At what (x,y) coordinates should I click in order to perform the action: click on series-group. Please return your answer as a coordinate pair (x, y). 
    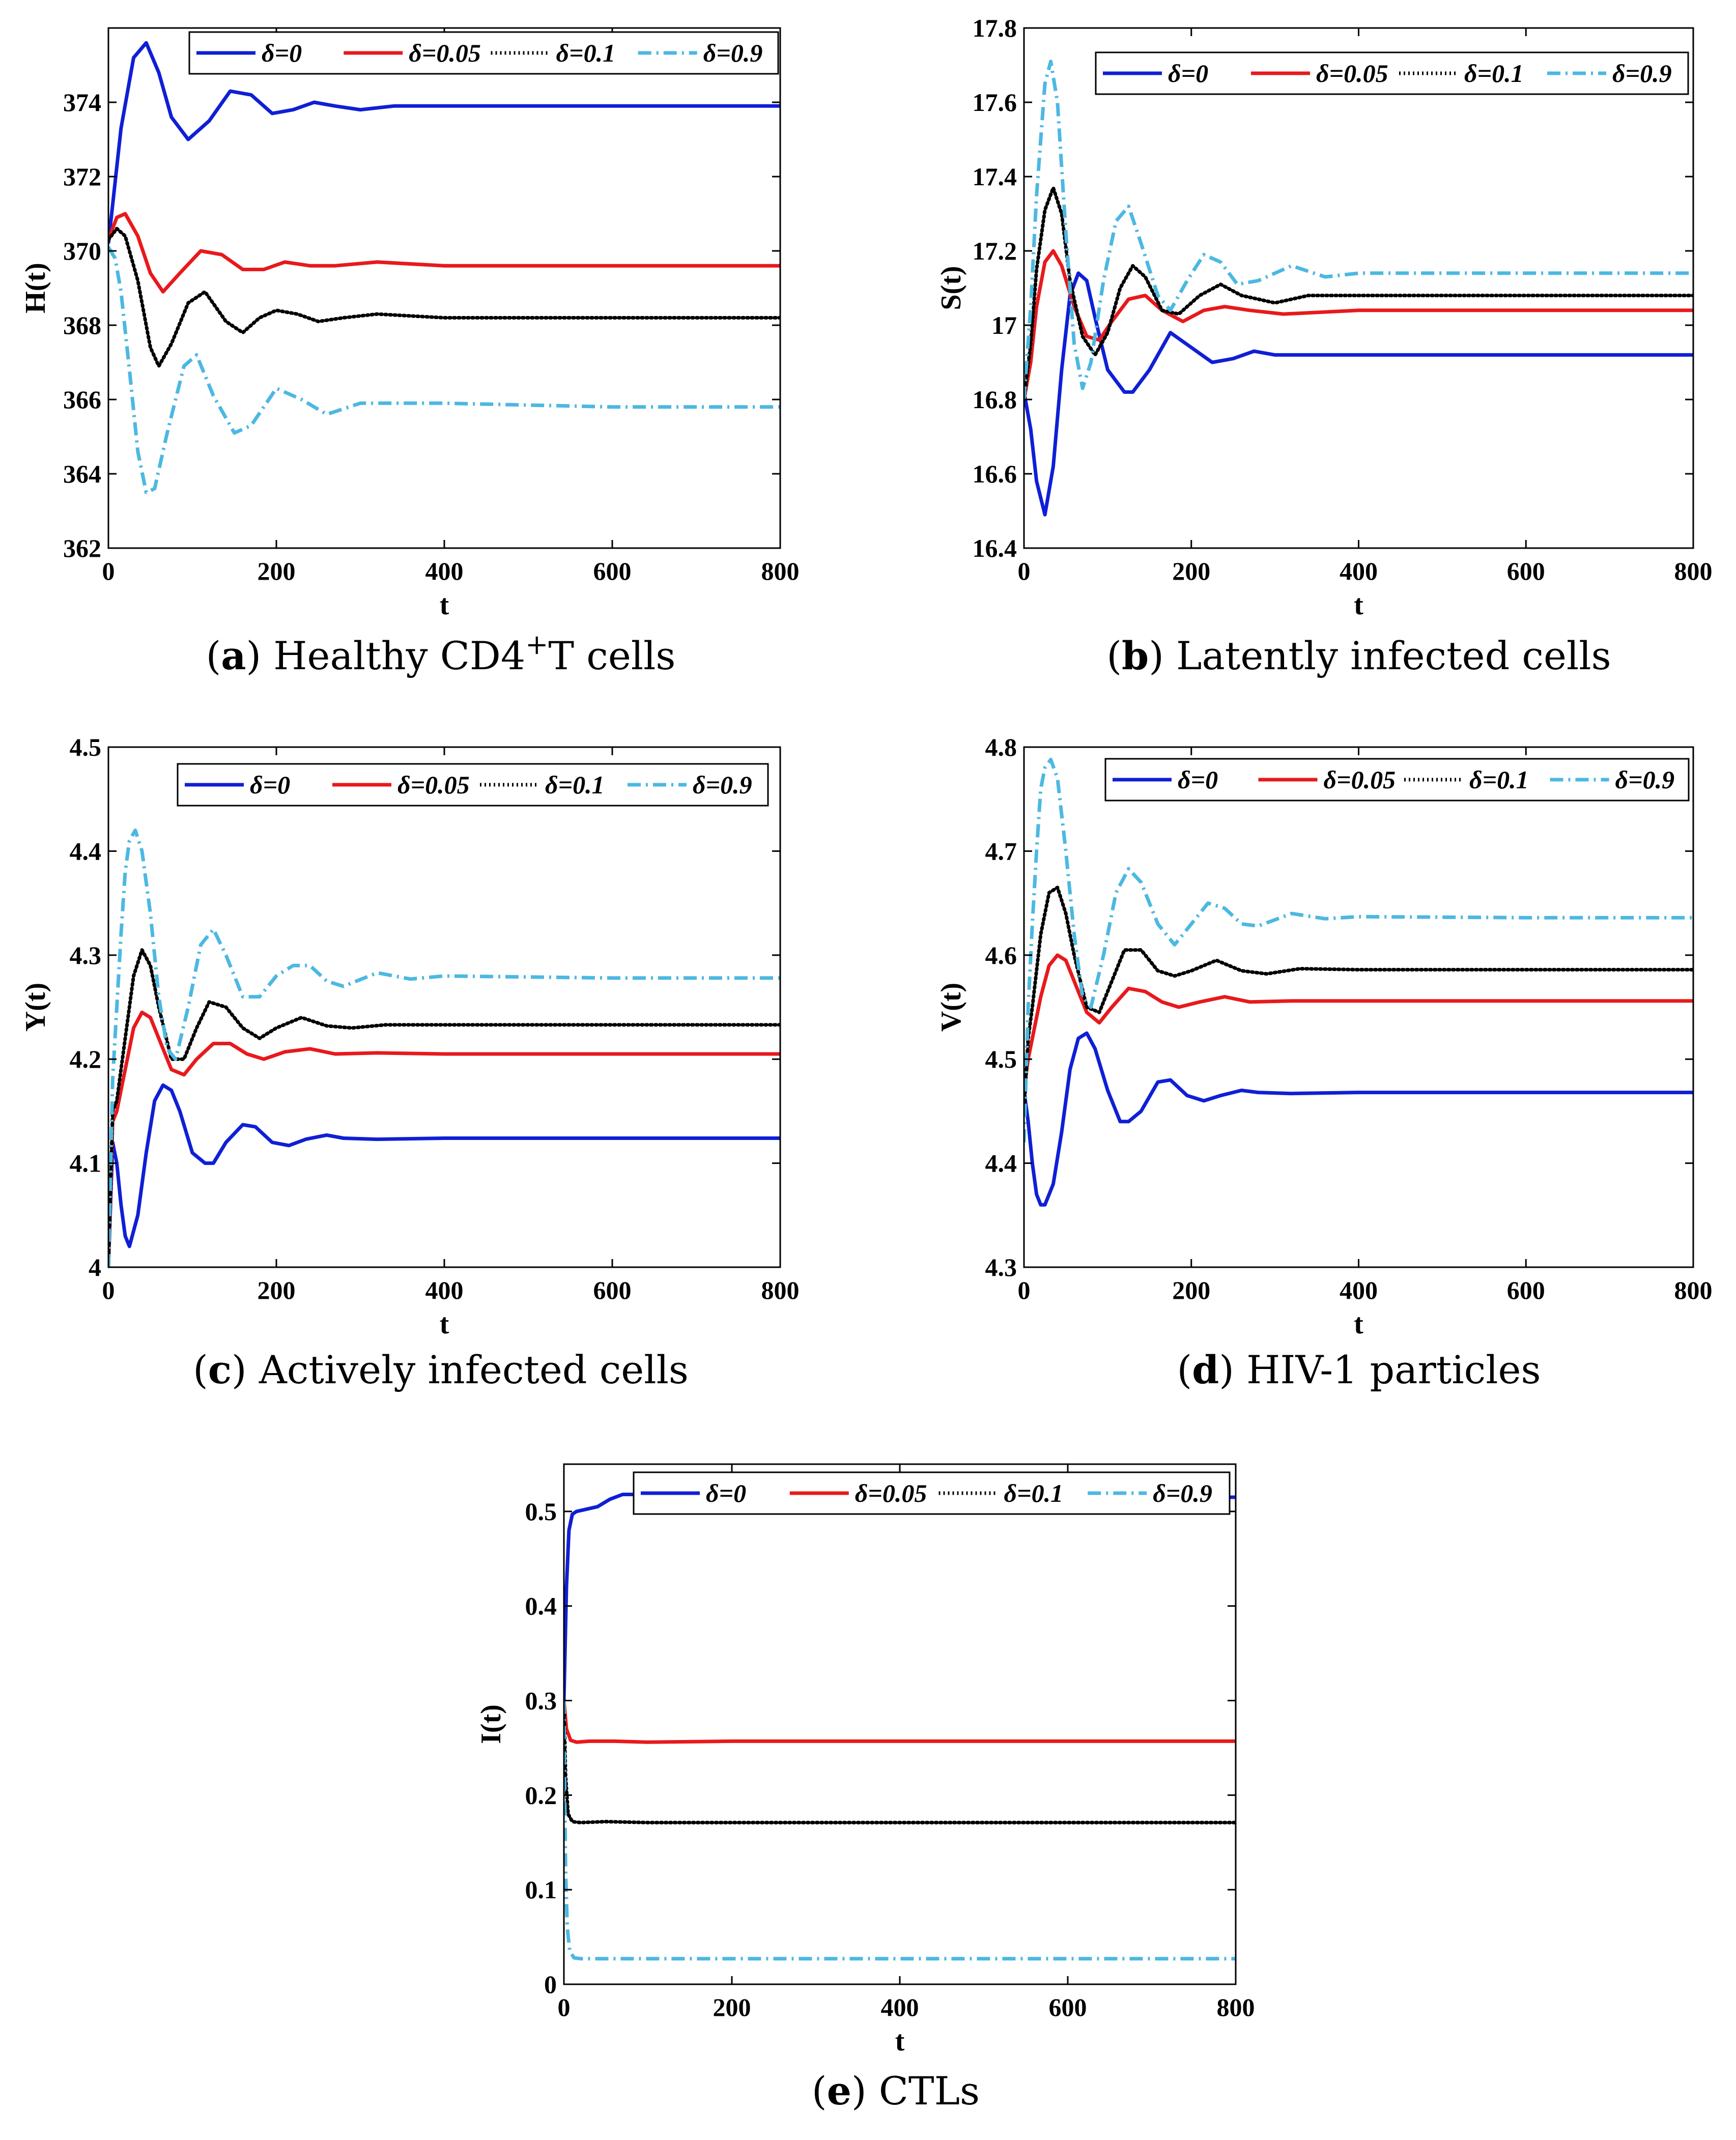
    Looking at the image, I should click on (1358, 982).